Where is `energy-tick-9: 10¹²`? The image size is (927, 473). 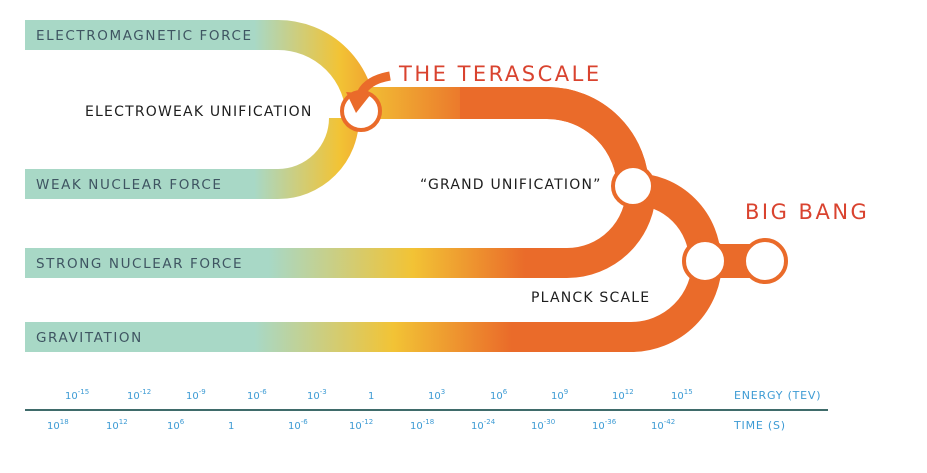
energy-tick-9: 10¹² is located at coordinates (623, 395).